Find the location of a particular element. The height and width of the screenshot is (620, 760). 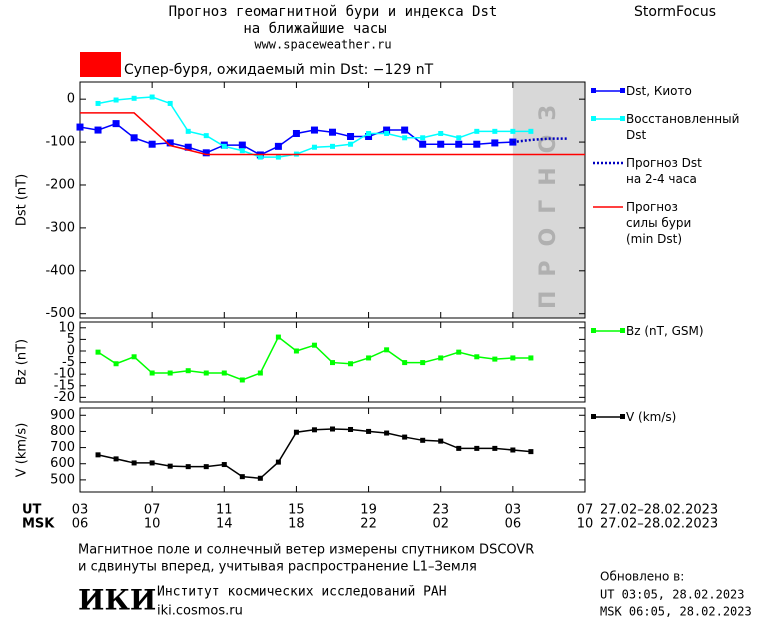

y-tick-label: -10 is located at coordinates (64, 374).